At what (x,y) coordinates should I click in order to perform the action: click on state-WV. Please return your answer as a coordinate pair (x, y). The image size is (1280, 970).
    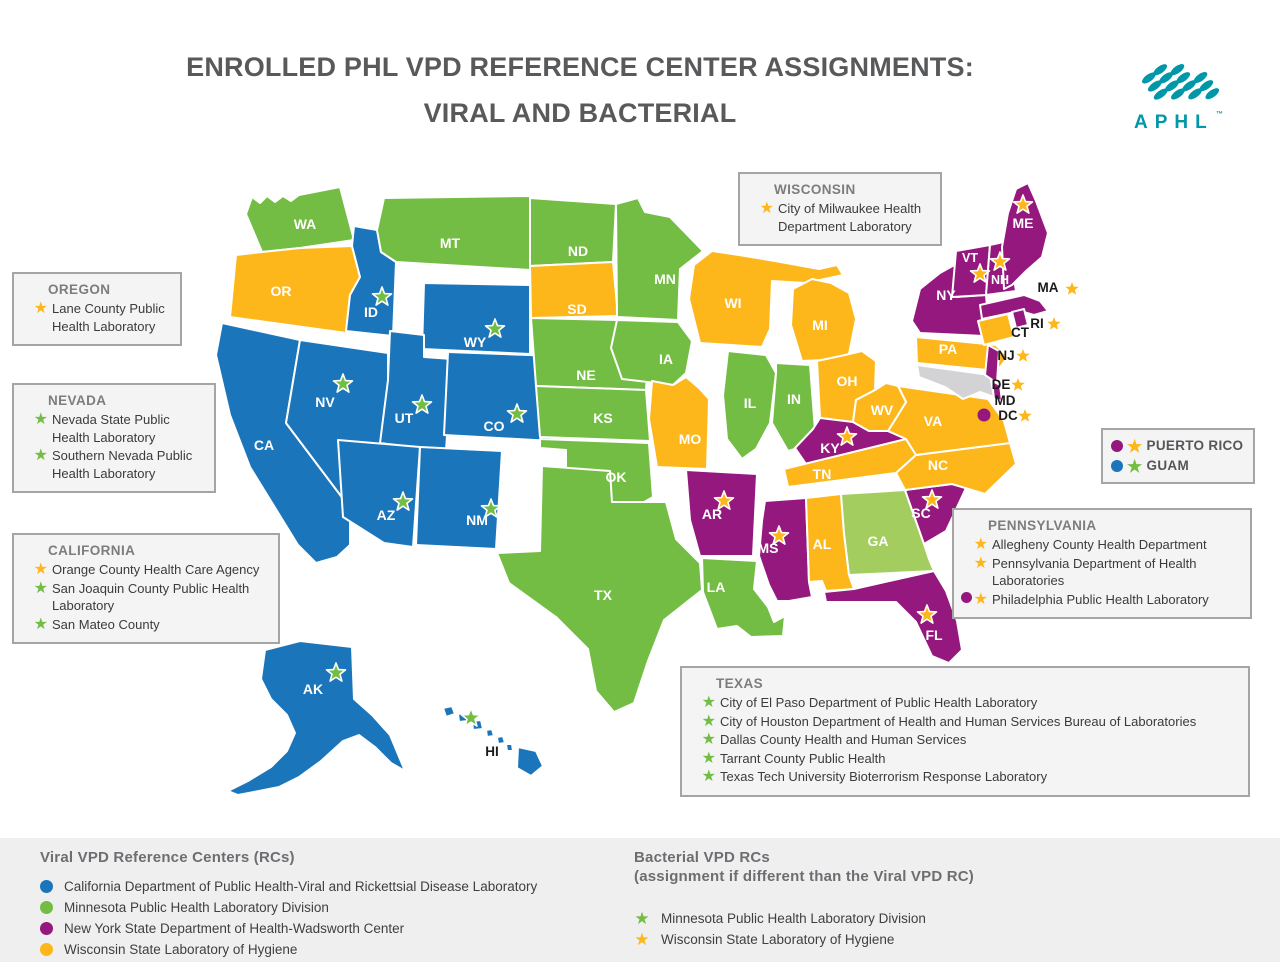
    Looking at the image, I should click on (879, 407).